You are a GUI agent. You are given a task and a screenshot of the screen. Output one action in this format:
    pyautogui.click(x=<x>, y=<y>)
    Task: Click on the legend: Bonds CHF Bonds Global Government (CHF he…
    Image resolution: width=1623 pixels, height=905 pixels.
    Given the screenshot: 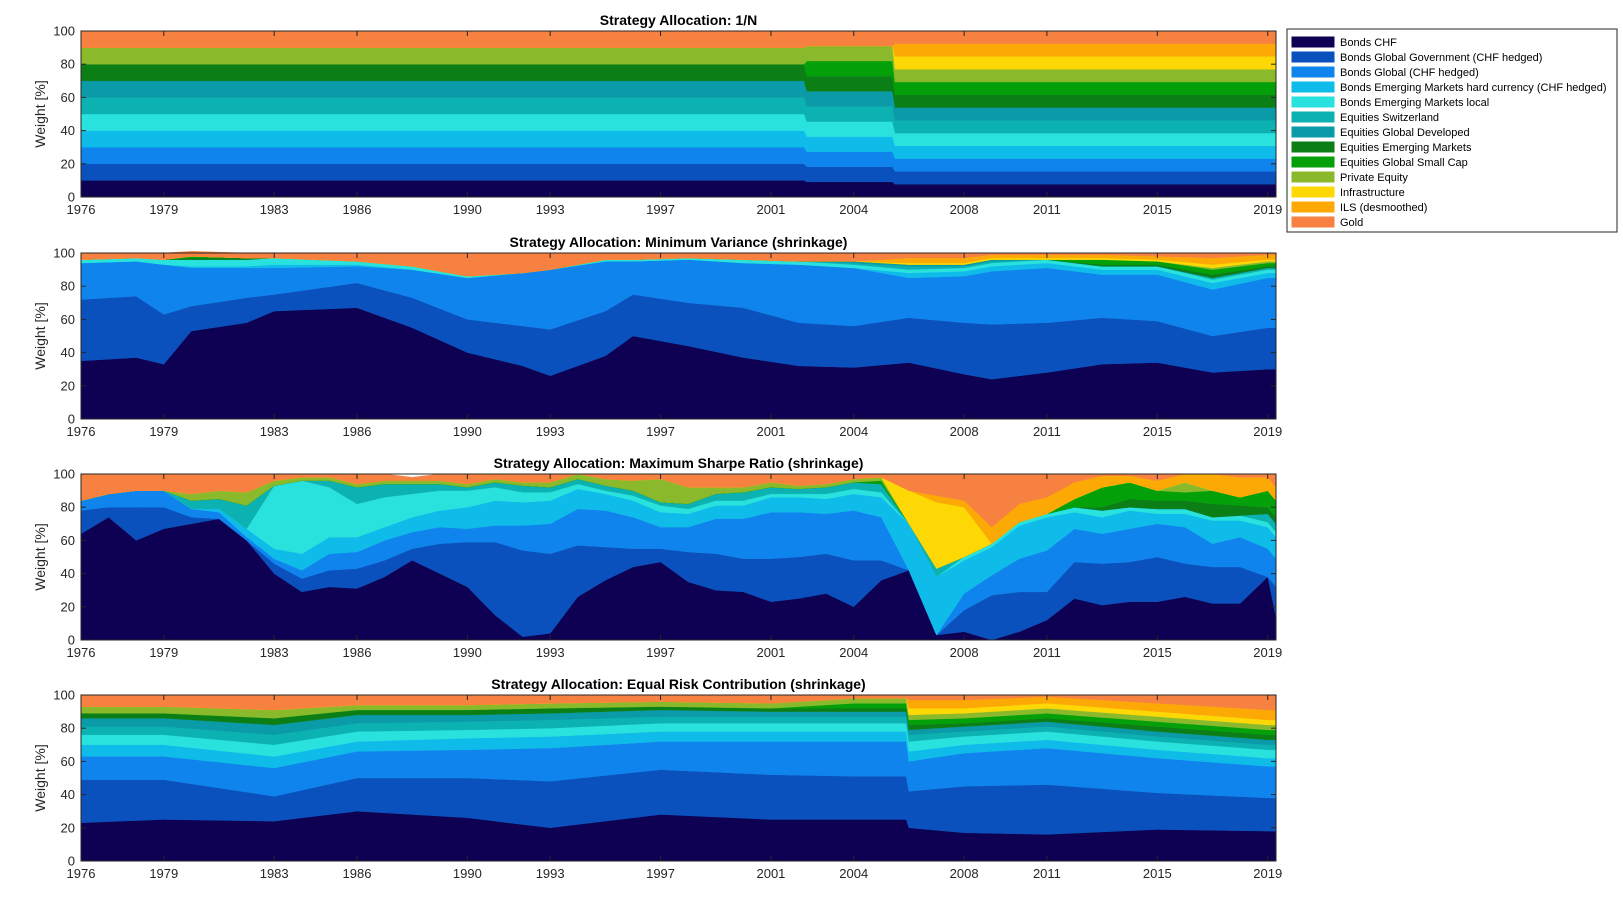 What is the action you would take?
    pyautogui.click(x=1452, y=130)
    